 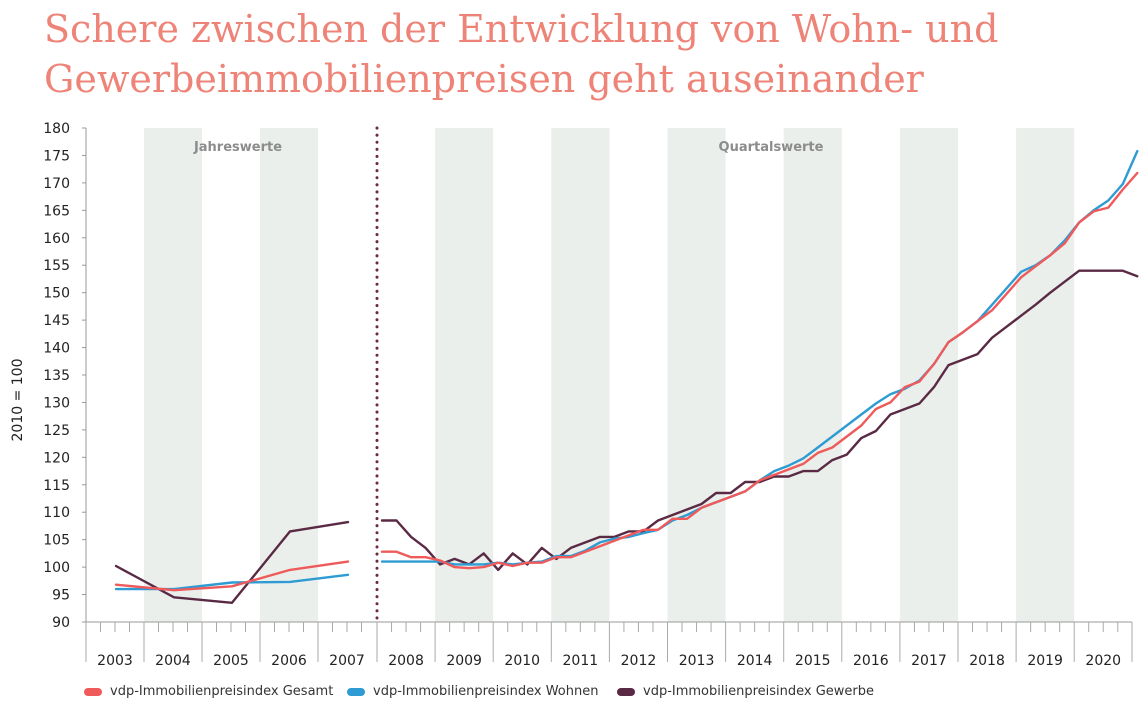 I want to click on band-2009, so click(x=464, y=375).